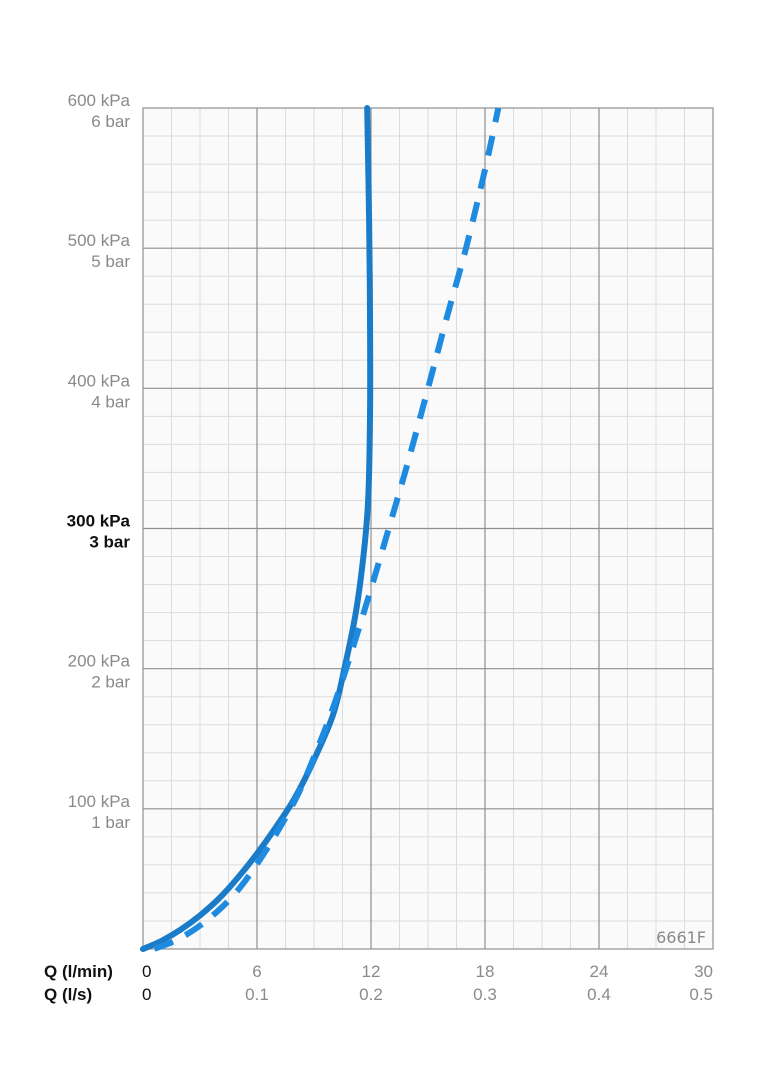 The height and width of the screenshot is (1080, 764). I want to click on x-tick-label-lmin: 30, so click(703, 971).